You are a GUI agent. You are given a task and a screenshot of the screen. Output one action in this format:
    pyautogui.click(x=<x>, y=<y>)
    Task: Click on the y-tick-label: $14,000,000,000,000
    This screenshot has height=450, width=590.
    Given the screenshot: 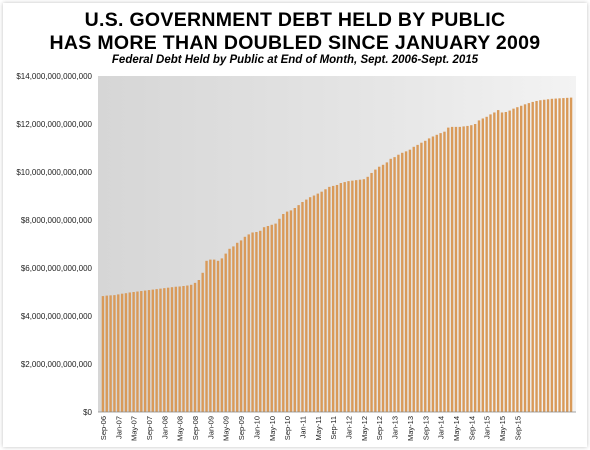 What is the action you would take?
    pyautogui.click(x=54, y=76)
    